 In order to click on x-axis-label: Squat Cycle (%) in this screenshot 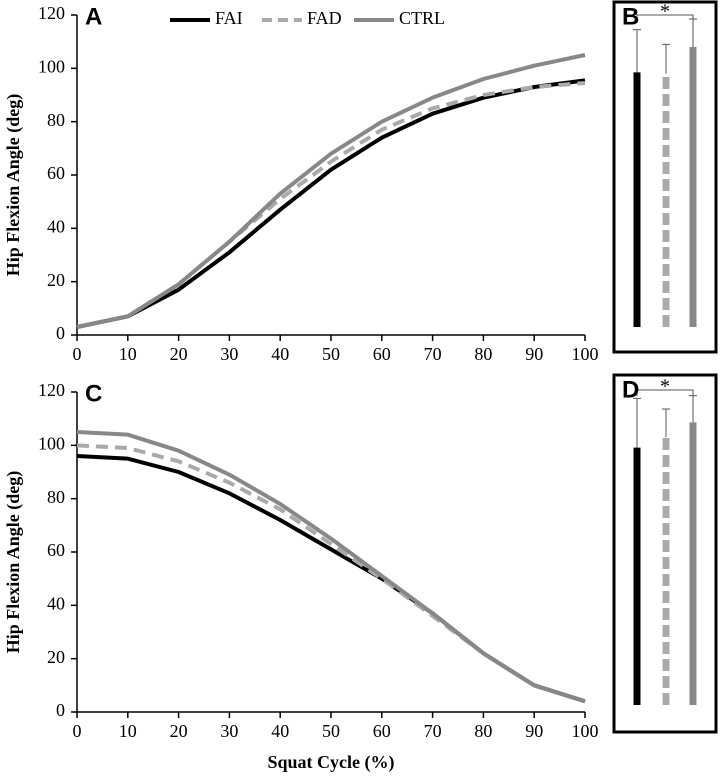, I will do `click(331, 762)`.